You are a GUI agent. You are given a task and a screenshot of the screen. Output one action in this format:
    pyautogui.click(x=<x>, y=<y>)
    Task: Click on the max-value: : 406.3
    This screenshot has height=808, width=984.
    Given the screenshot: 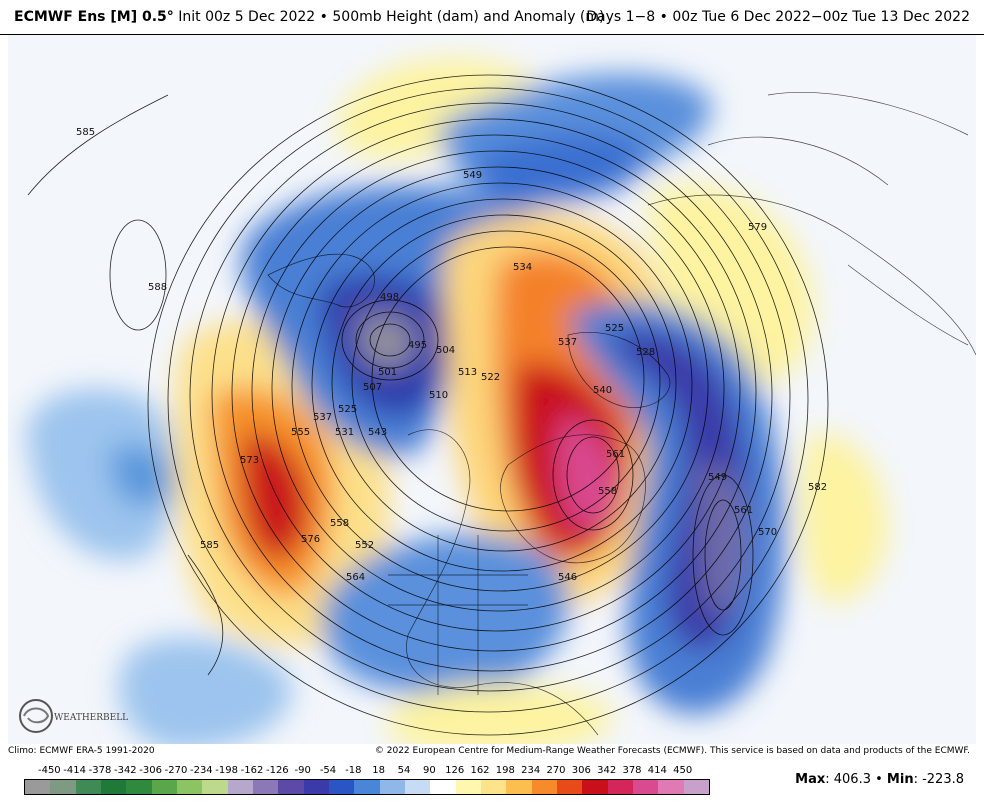 What is the action you would take?
    pyautogui.click(x=848, y=779)
    